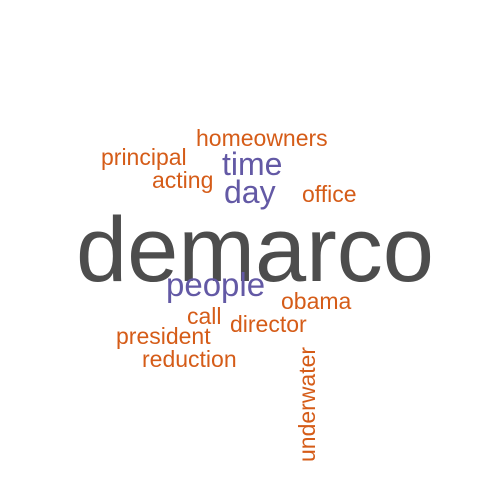  What do you see at coordinates (216, 284) in the screenshot?
I see `word-people: people` at bounding box center [216, 284].